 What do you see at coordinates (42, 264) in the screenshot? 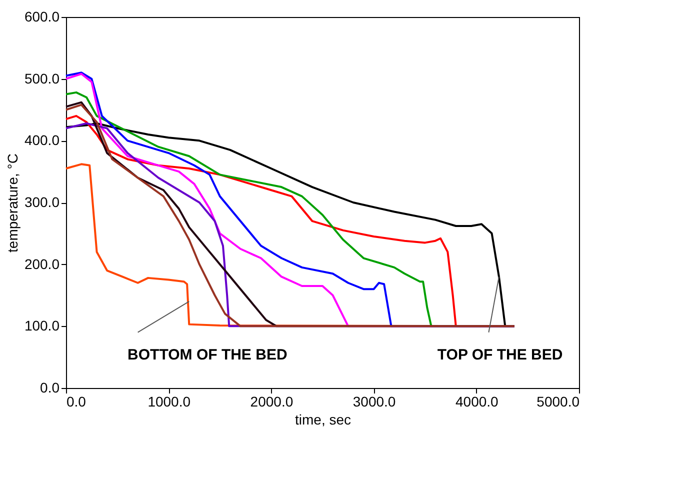
I see `y-tick-label: 200.0` at bounding box center [42, 264].